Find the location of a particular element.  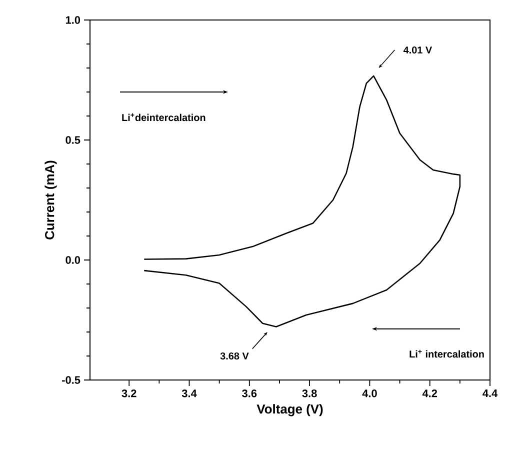

y-tick-label: 0.5 is located at coordinates (73, 140).